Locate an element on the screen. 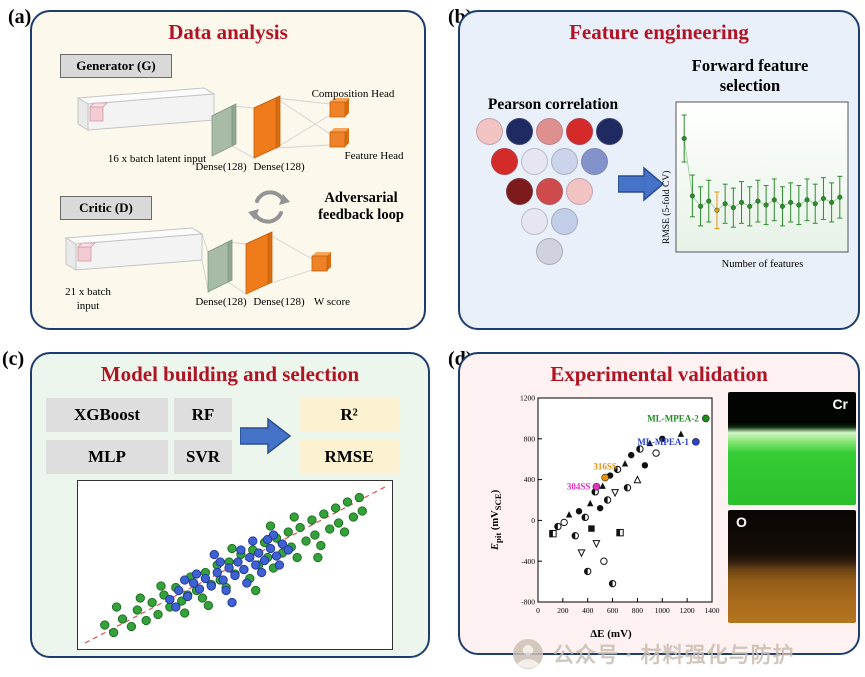 Image resolution: width=865 pixels, height=677 pixels. deltaE-axis-label: ΔE (mV) is located at coordinates (611, 634).